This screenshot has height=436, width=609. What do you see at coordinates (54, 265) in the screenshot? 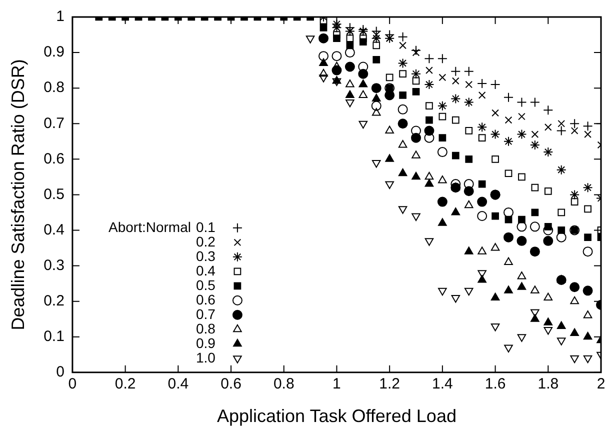
I see `y-tick-label: 0.3` at bounding box center [54, 265].